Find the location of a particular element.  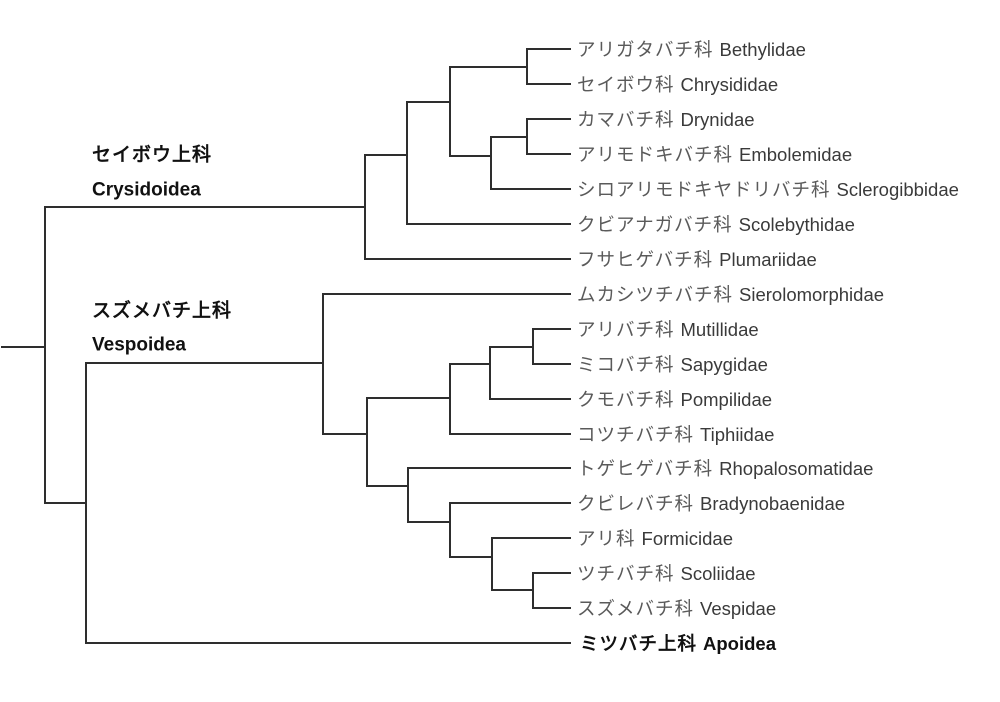

taxon-label-apoidea: ミツバチ上科 Apoidea is located at coordinates (678, 643).